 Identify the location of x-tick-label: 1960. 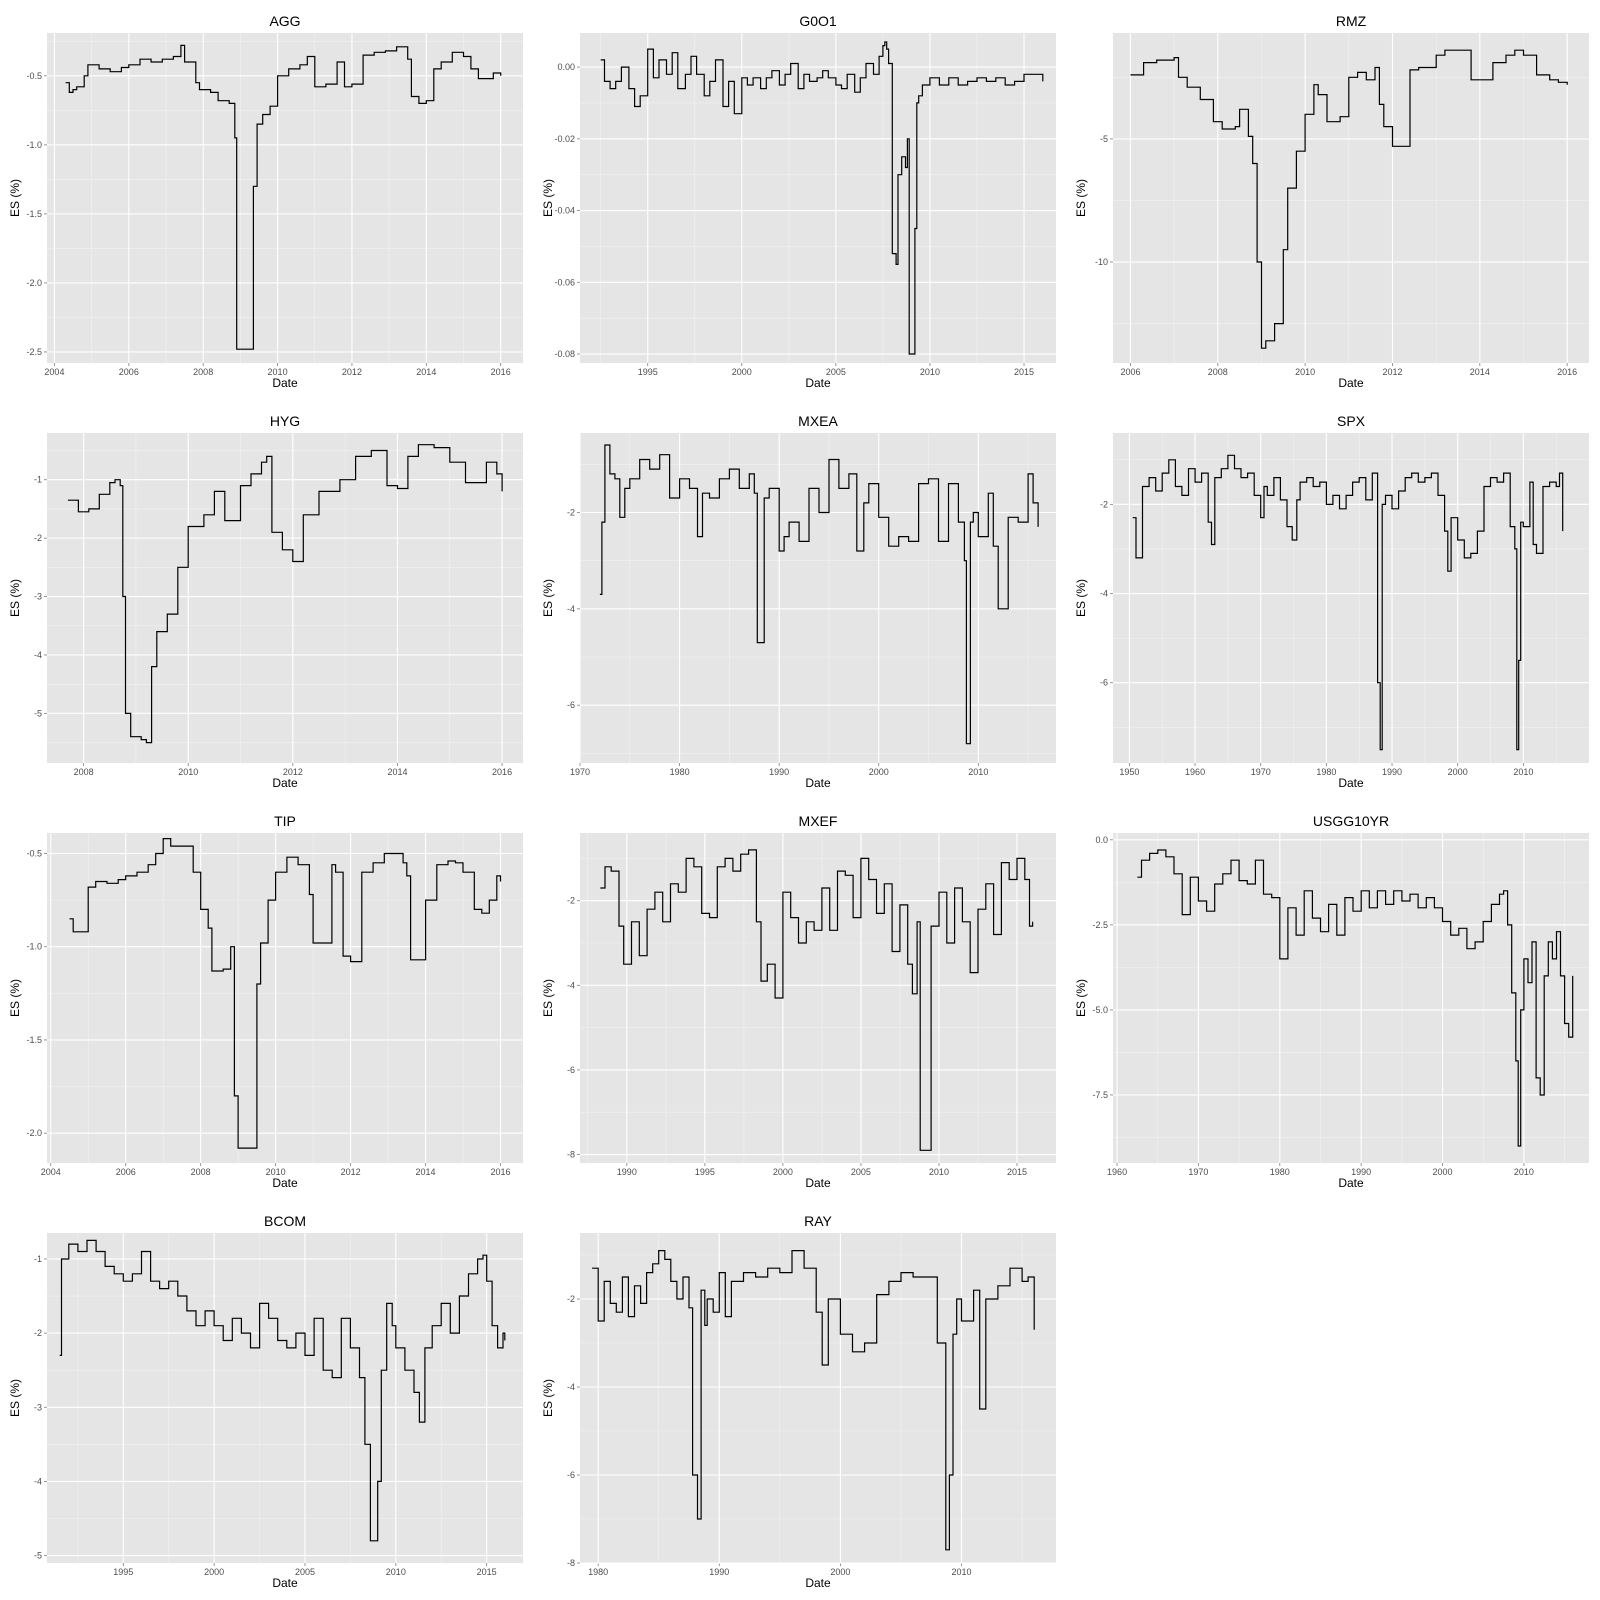
(1117, 1172).